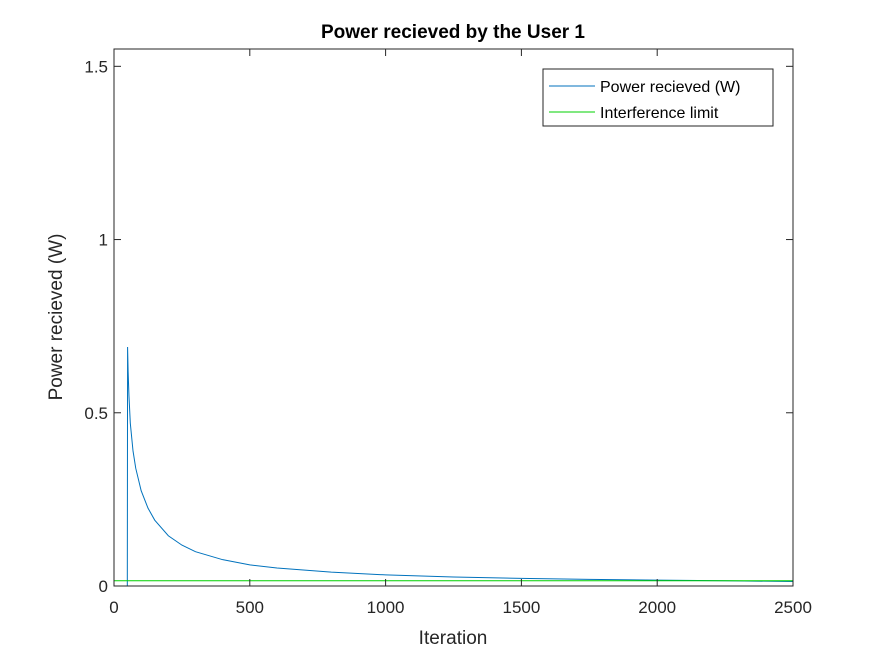 The height and width of the screenshot is (656, 875). I want to click on x-tick-label: 500, so click(250, 607).